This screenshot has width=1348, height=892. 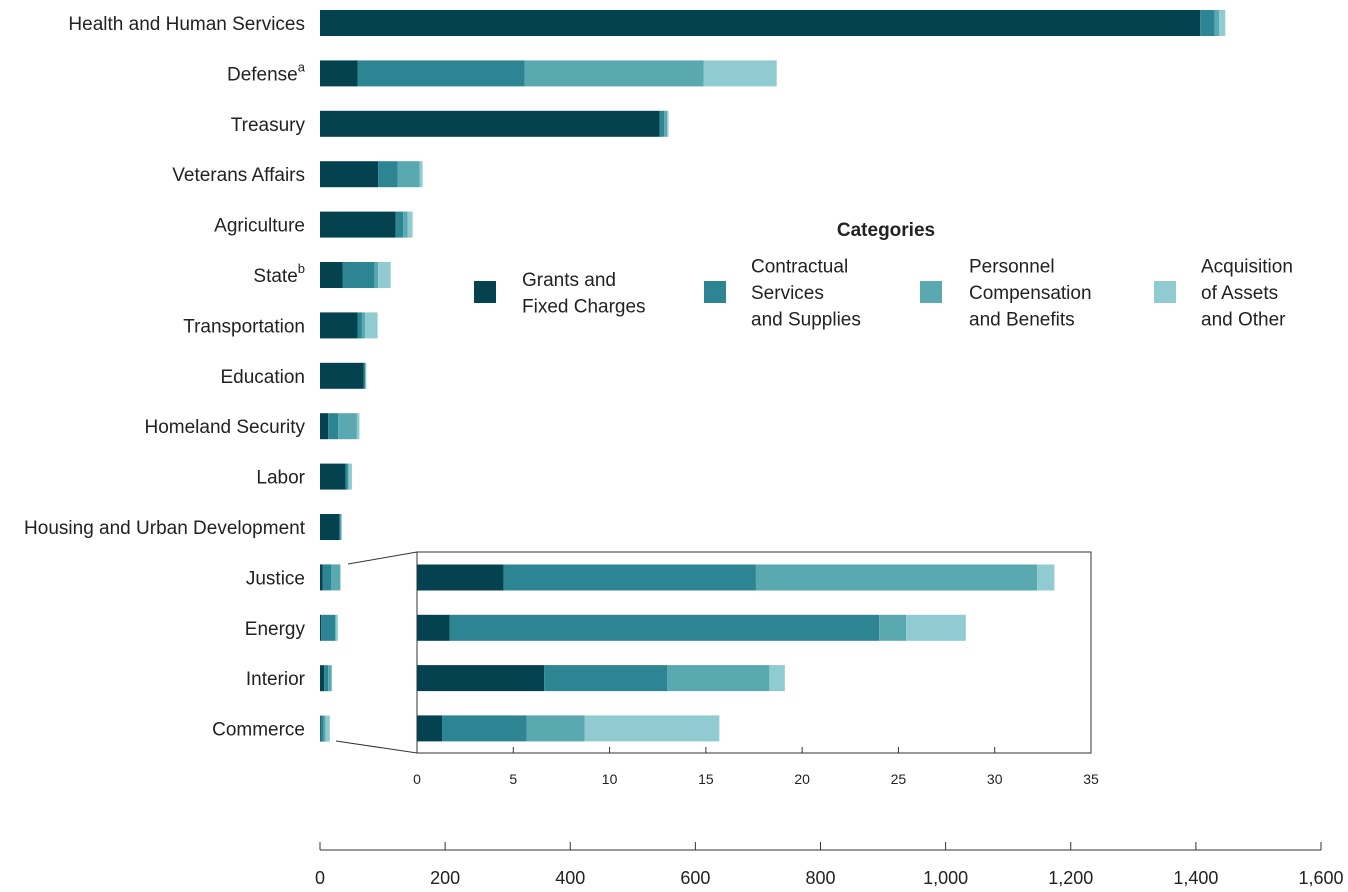 I want to click on inset-bar-interior-grants, so click(x=481, y=678).